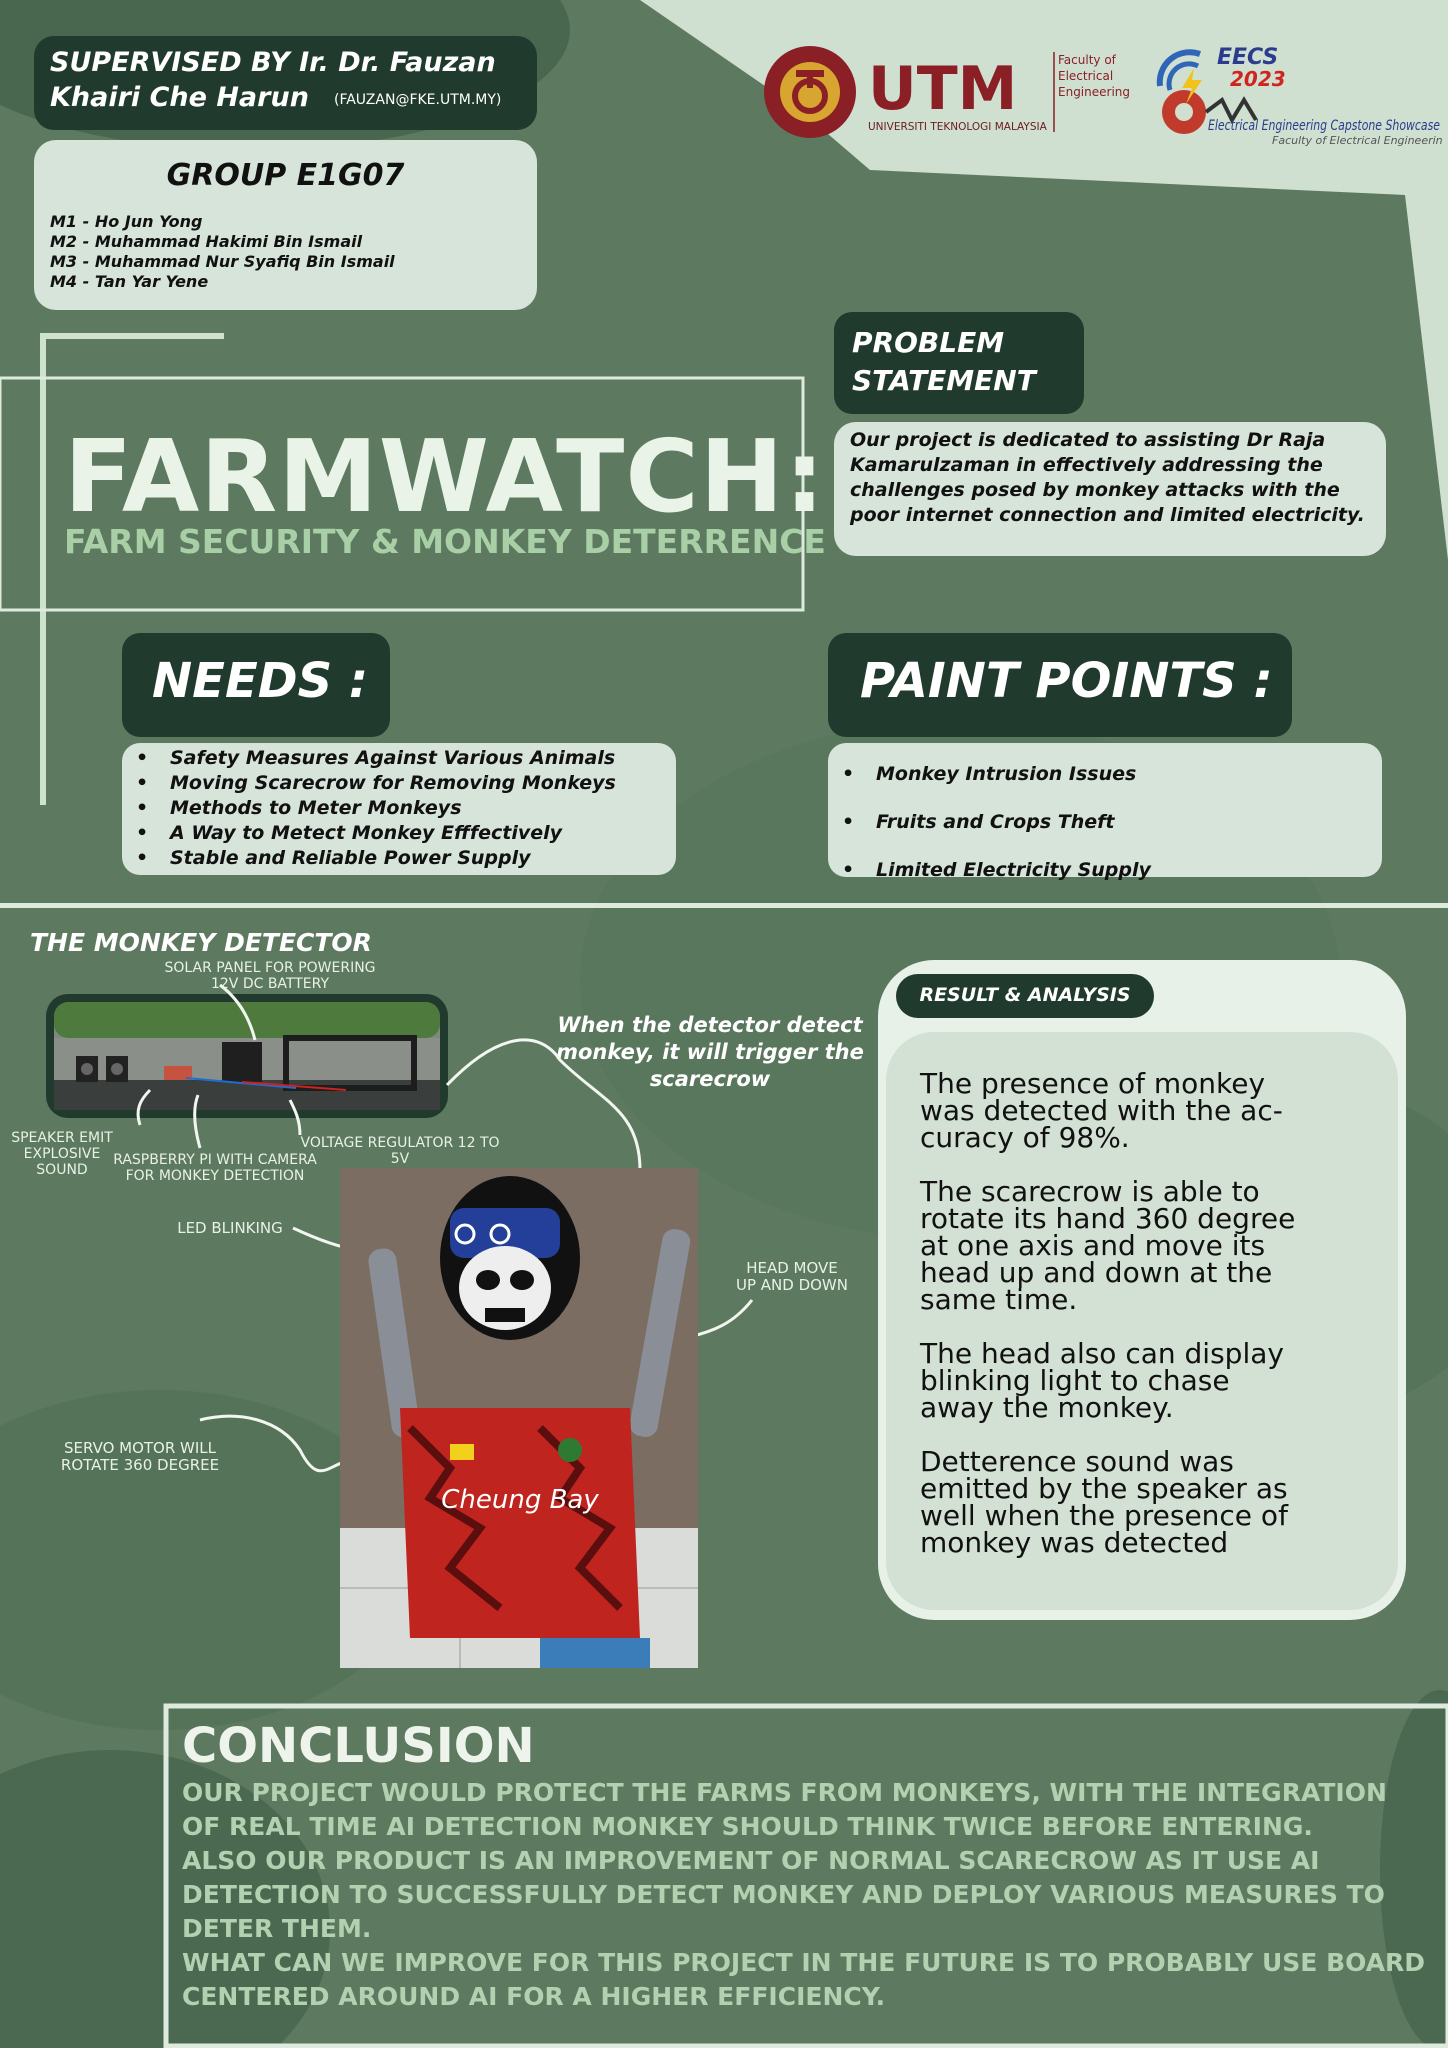  I want to click on servo-label: SERVO MOTOR WILL ROTATE 360 DEGREE, so click(140, 1457).